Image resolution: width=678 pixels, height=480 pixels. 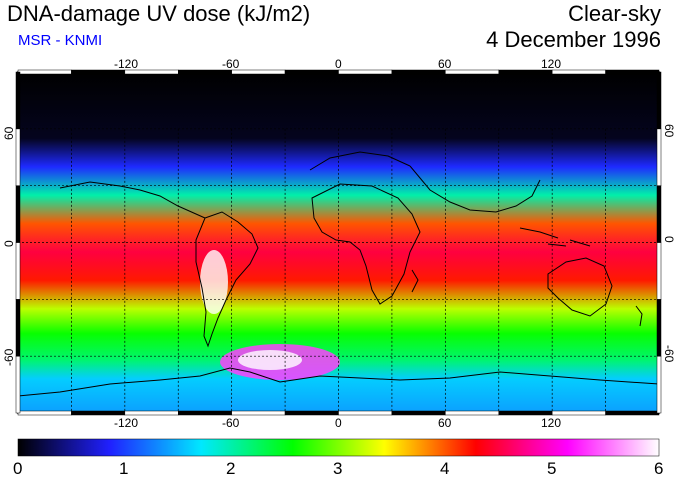 What do you see at coordinates (445, 468) in the screenshot?
I see `colorbar-tick: 4` at bounding box center [445, 468].